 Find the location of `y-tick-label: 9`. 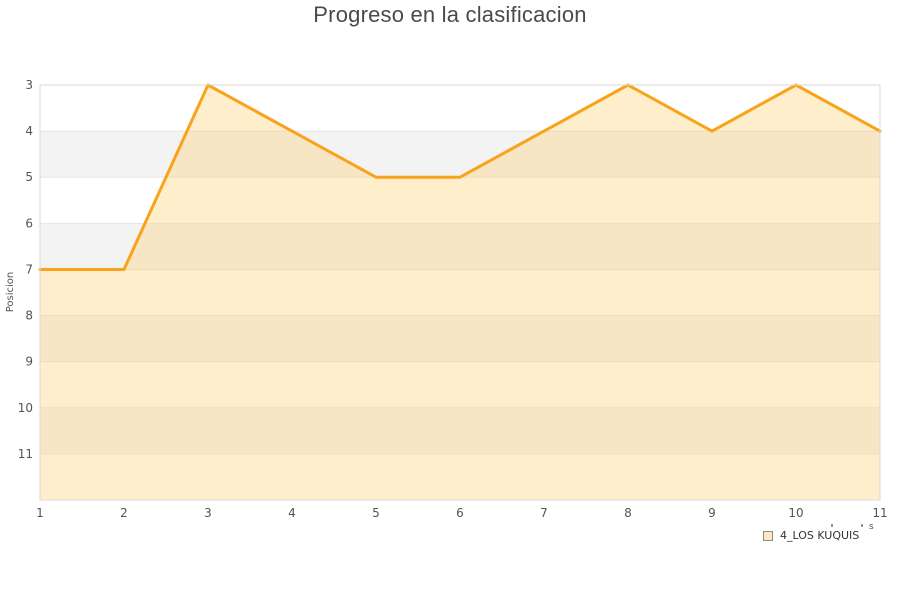

y-tick-label: 9 is located at coordinates (29, 362).